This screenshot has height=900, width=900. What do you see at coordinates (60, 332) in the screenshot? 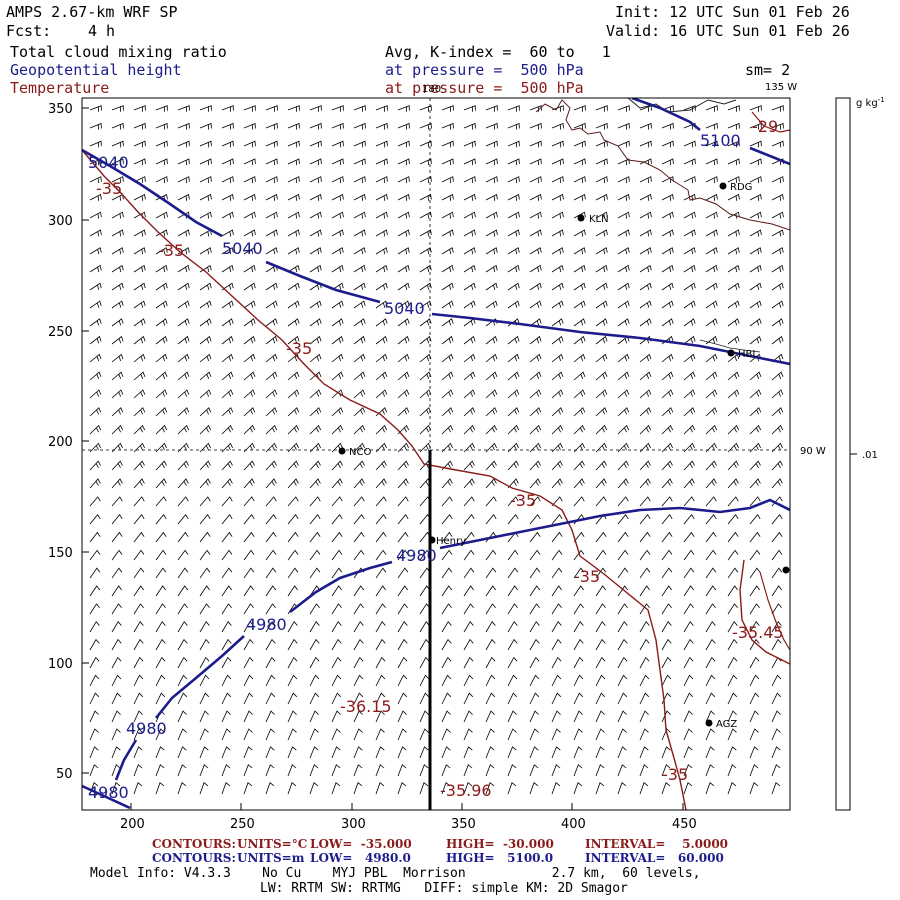
I see `y-tick-label: 250` at bounding box center [60, 332].